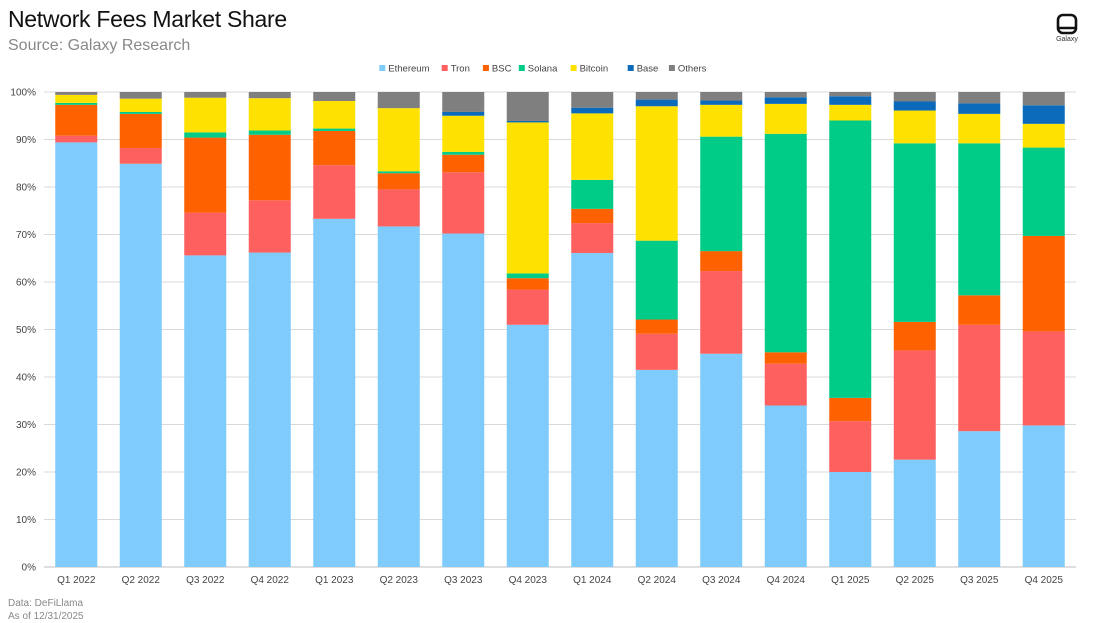  What do you see at coordinates (26, 330) in the screenshot?
I see `y-tick-label: 50%` at bounding box center [26, 330].